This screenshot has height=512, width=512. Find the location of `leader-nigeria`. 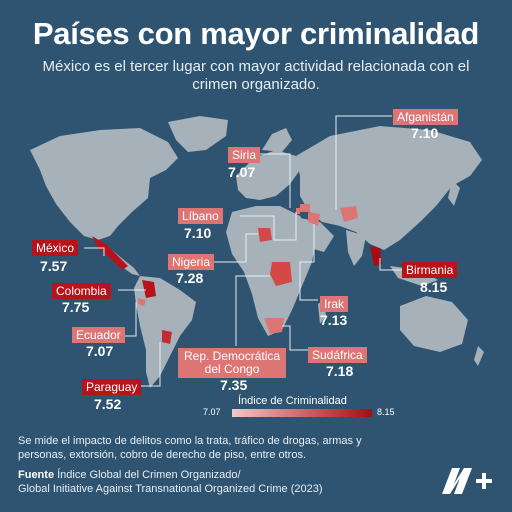

leader-nigeria is located at coordinates (235, 248).